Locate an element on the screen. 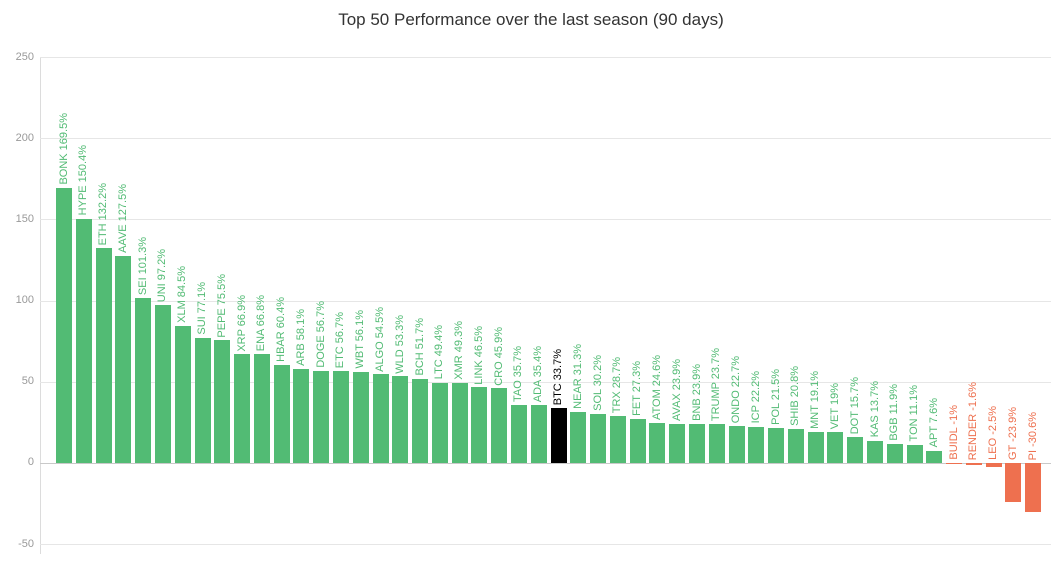  bar-label-BNB: BNB 23.9% is located at coordinates (696, 392).